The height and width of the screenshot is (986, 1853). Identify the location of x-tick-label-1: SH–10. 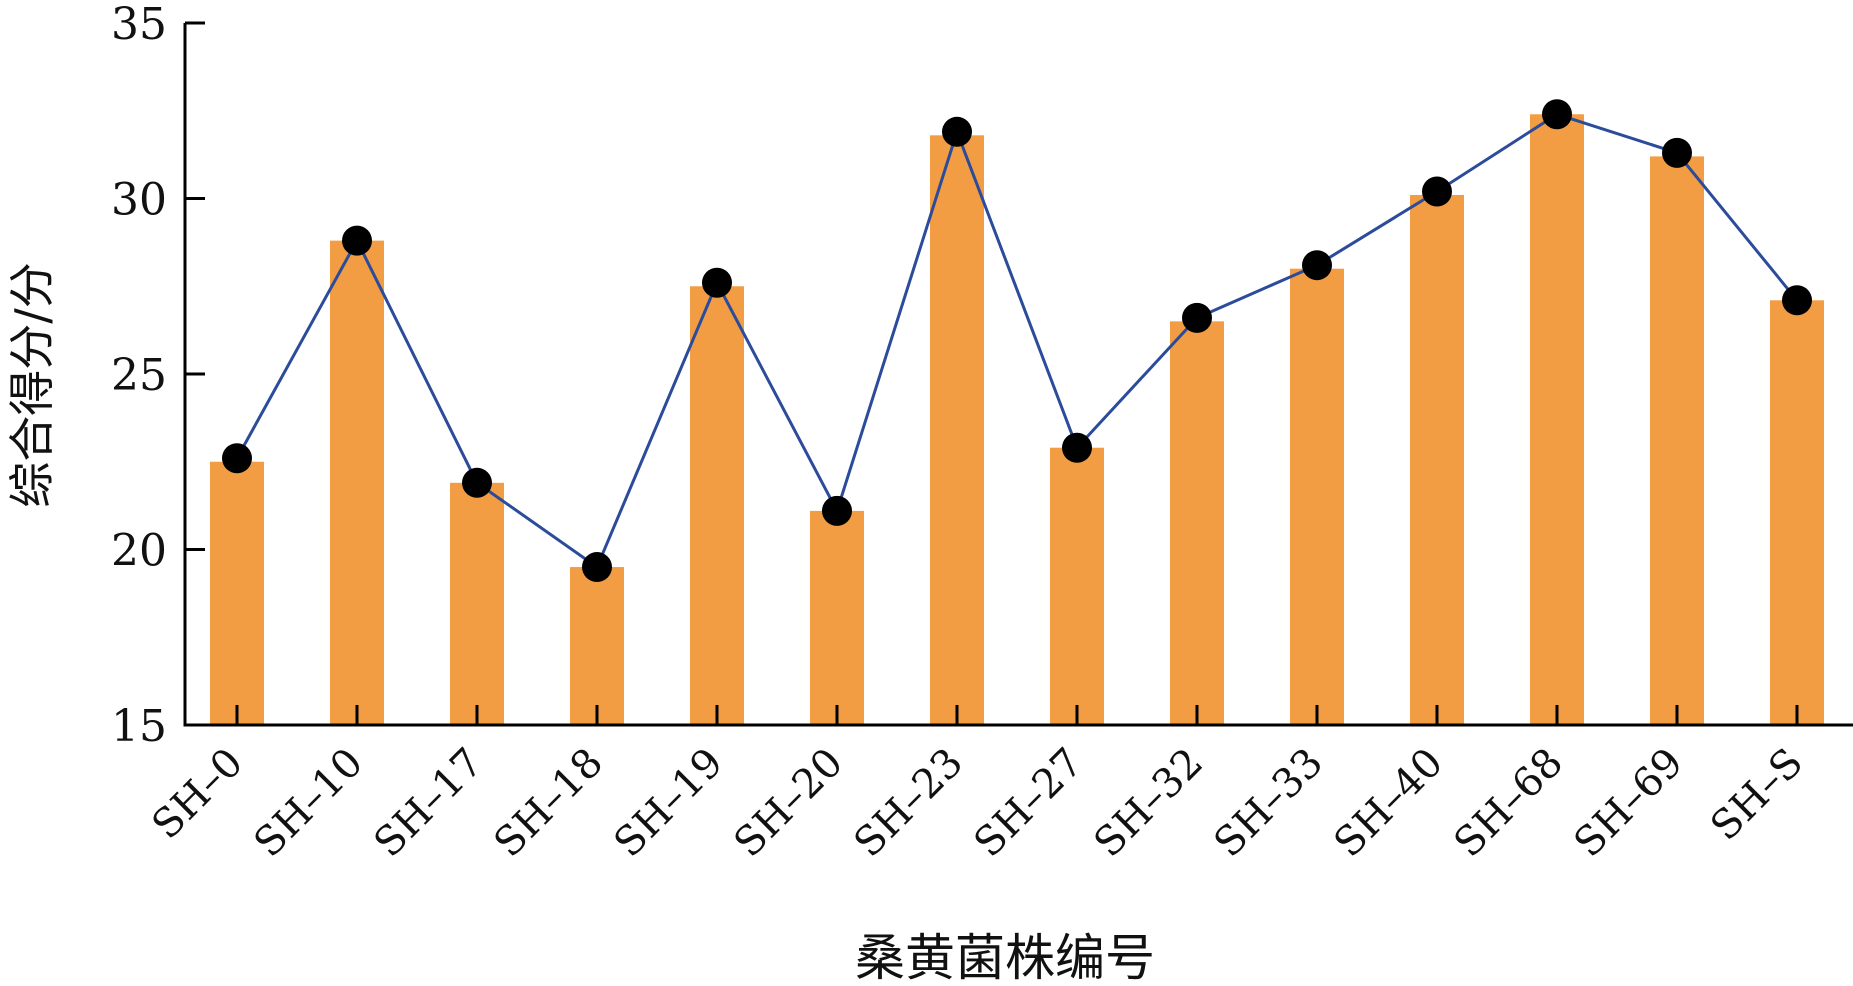
(308, 803).